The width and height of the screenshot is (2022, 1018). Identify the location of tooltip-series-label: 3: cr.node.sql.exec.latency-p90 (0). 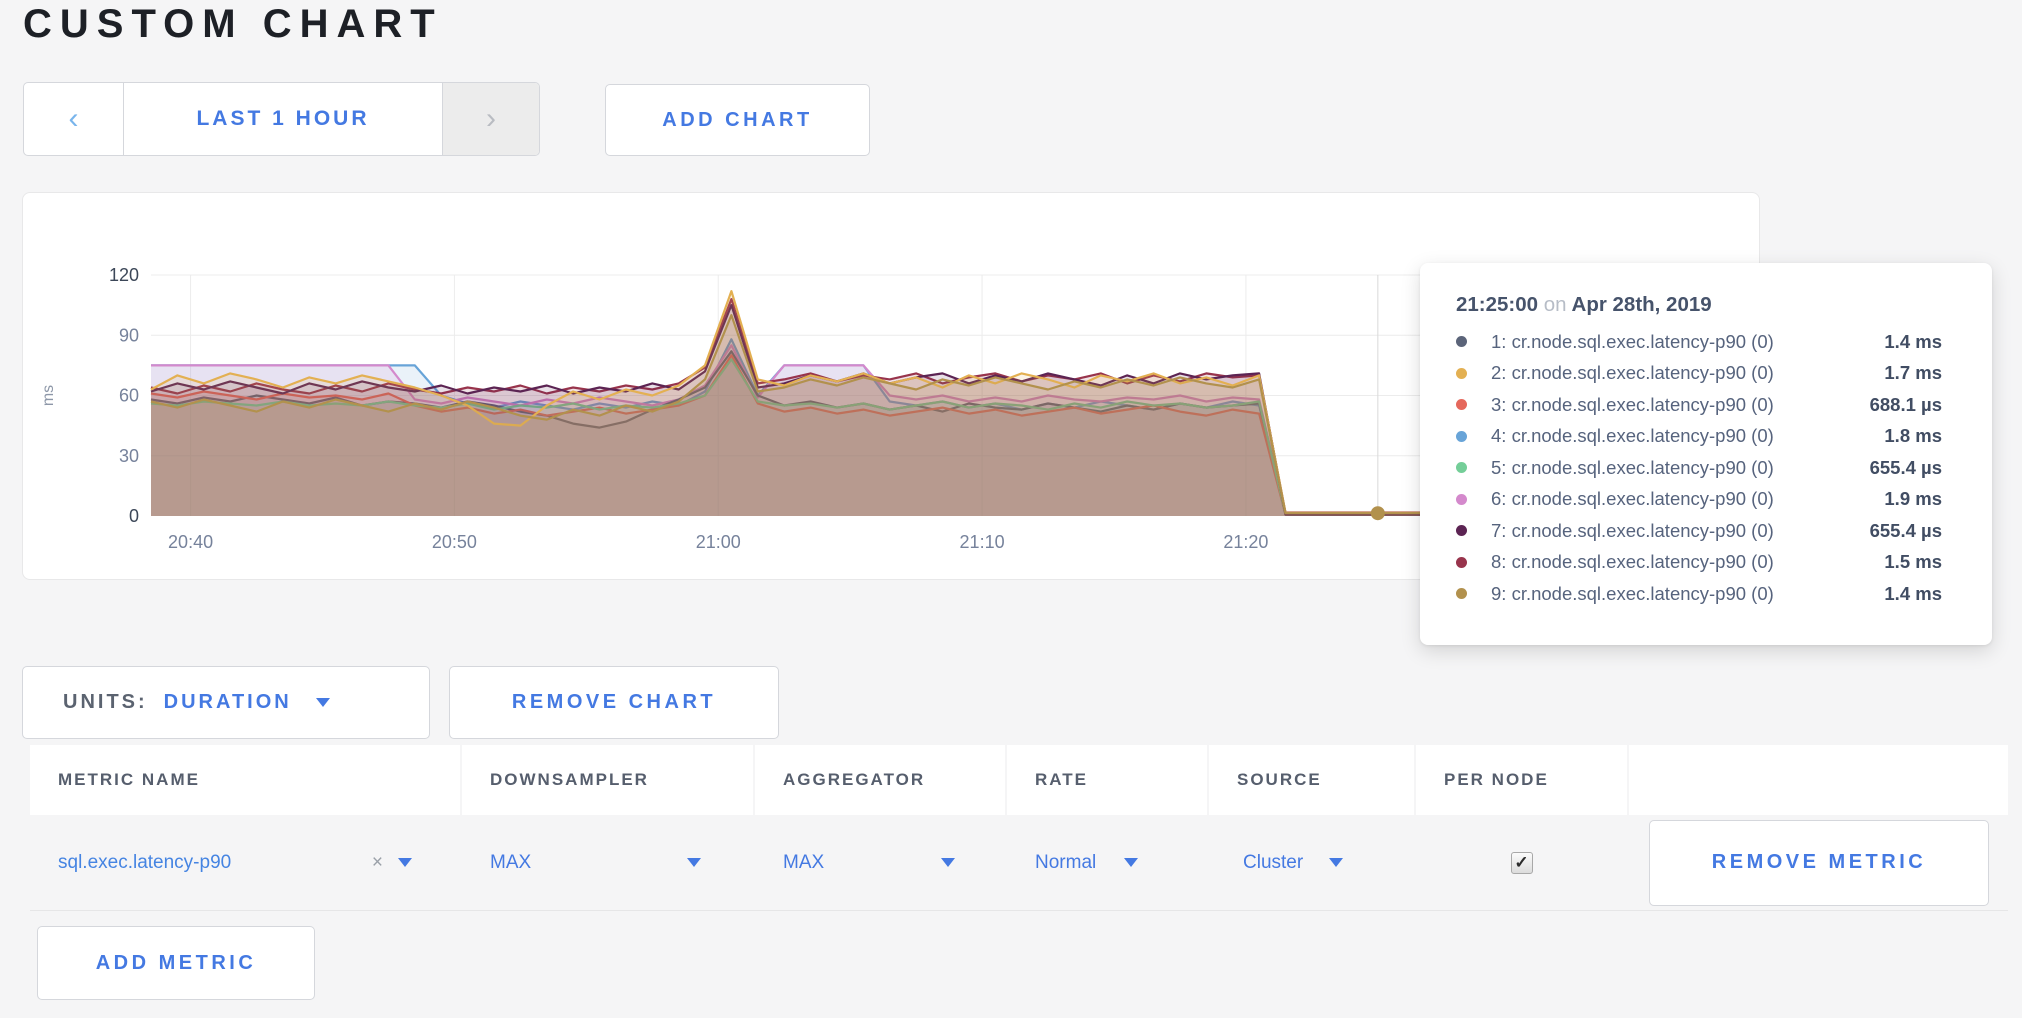
(1632, 404).